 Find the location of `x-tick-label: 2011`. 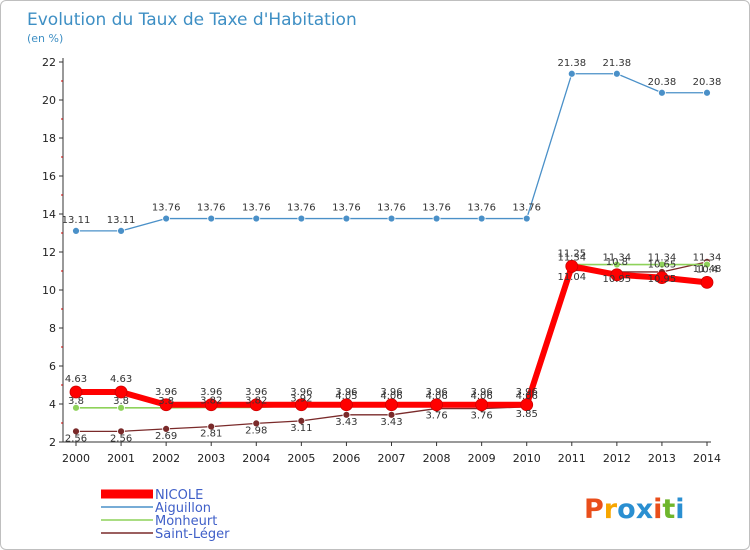

x-tick-label: 2011 is located at coordinates (572, 458).